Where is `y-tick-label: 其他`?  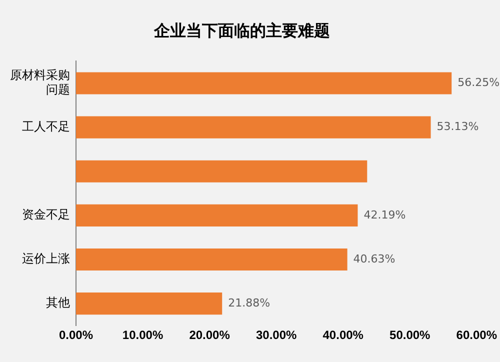
y-tick-label: 其他 is located at coordinates (58, 303).